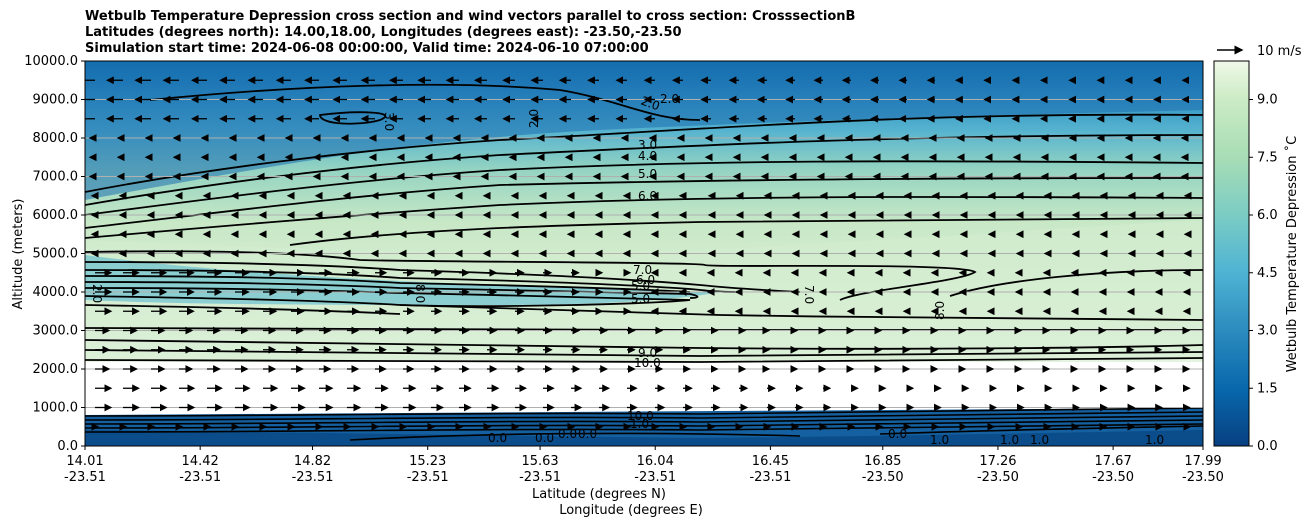 This screenshot has width=1312, height=526. Describe the element at coordinates (1202, 461) in the screenshot. I see `x-tick-label-lat: 17.99` at that location.